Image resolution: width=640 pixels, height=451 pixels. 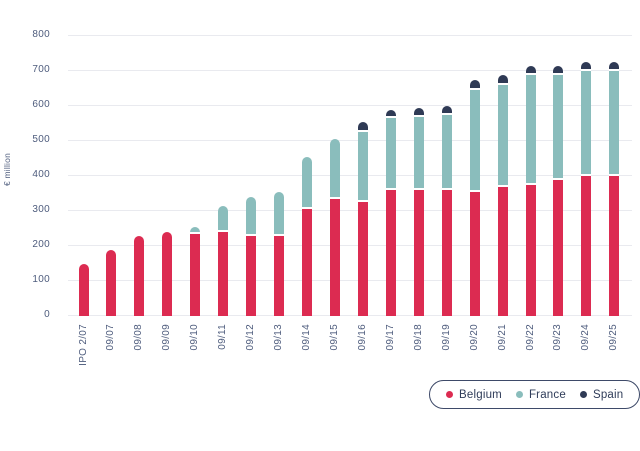 What do you see at coordinates (446, 337) in the screenshot?
I see `x-axis-label-09-19: 09/19` at bounding box center [446, 337].